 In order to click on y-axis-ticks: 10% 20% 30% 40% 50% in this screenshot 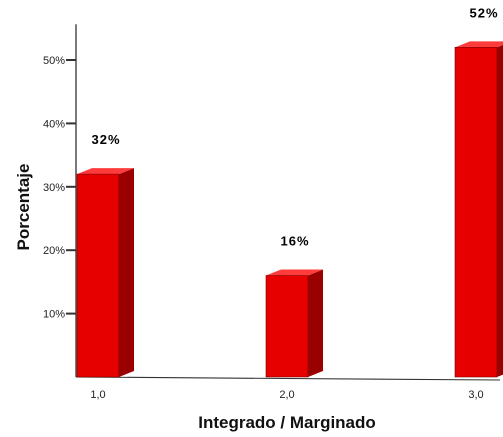, I will do `click(59, 188)`.